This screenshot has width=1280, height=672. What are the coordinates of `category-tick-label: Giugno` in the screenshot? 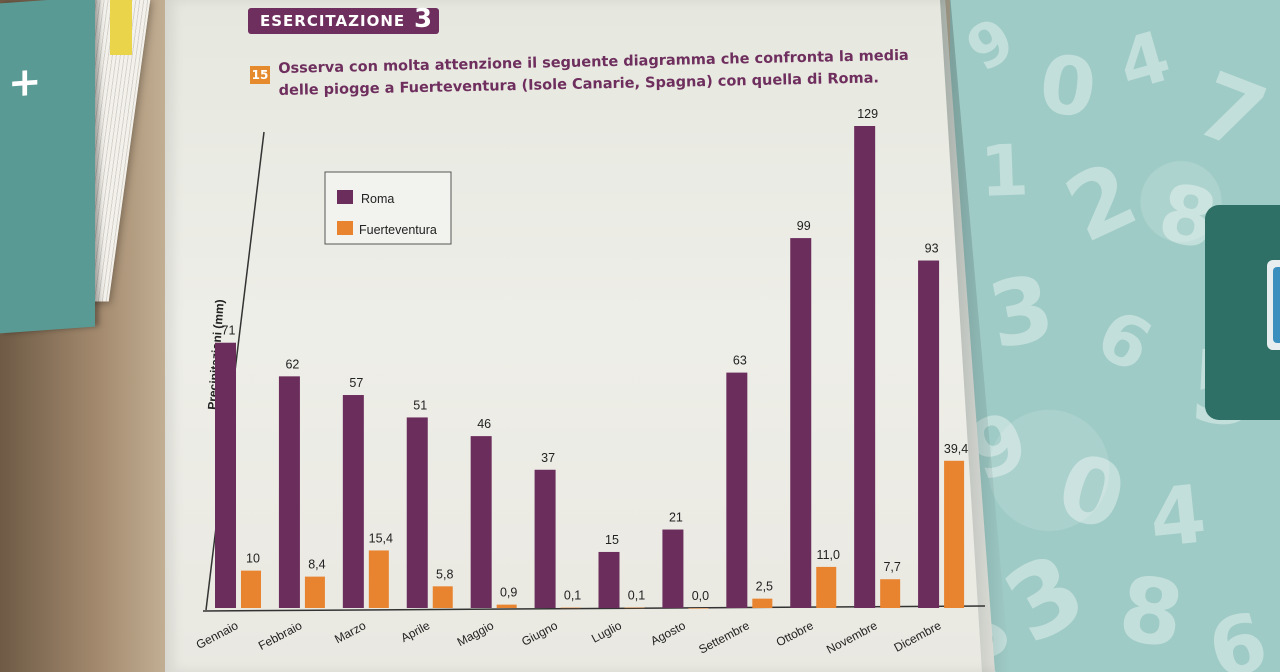 It's located at (539, 633).